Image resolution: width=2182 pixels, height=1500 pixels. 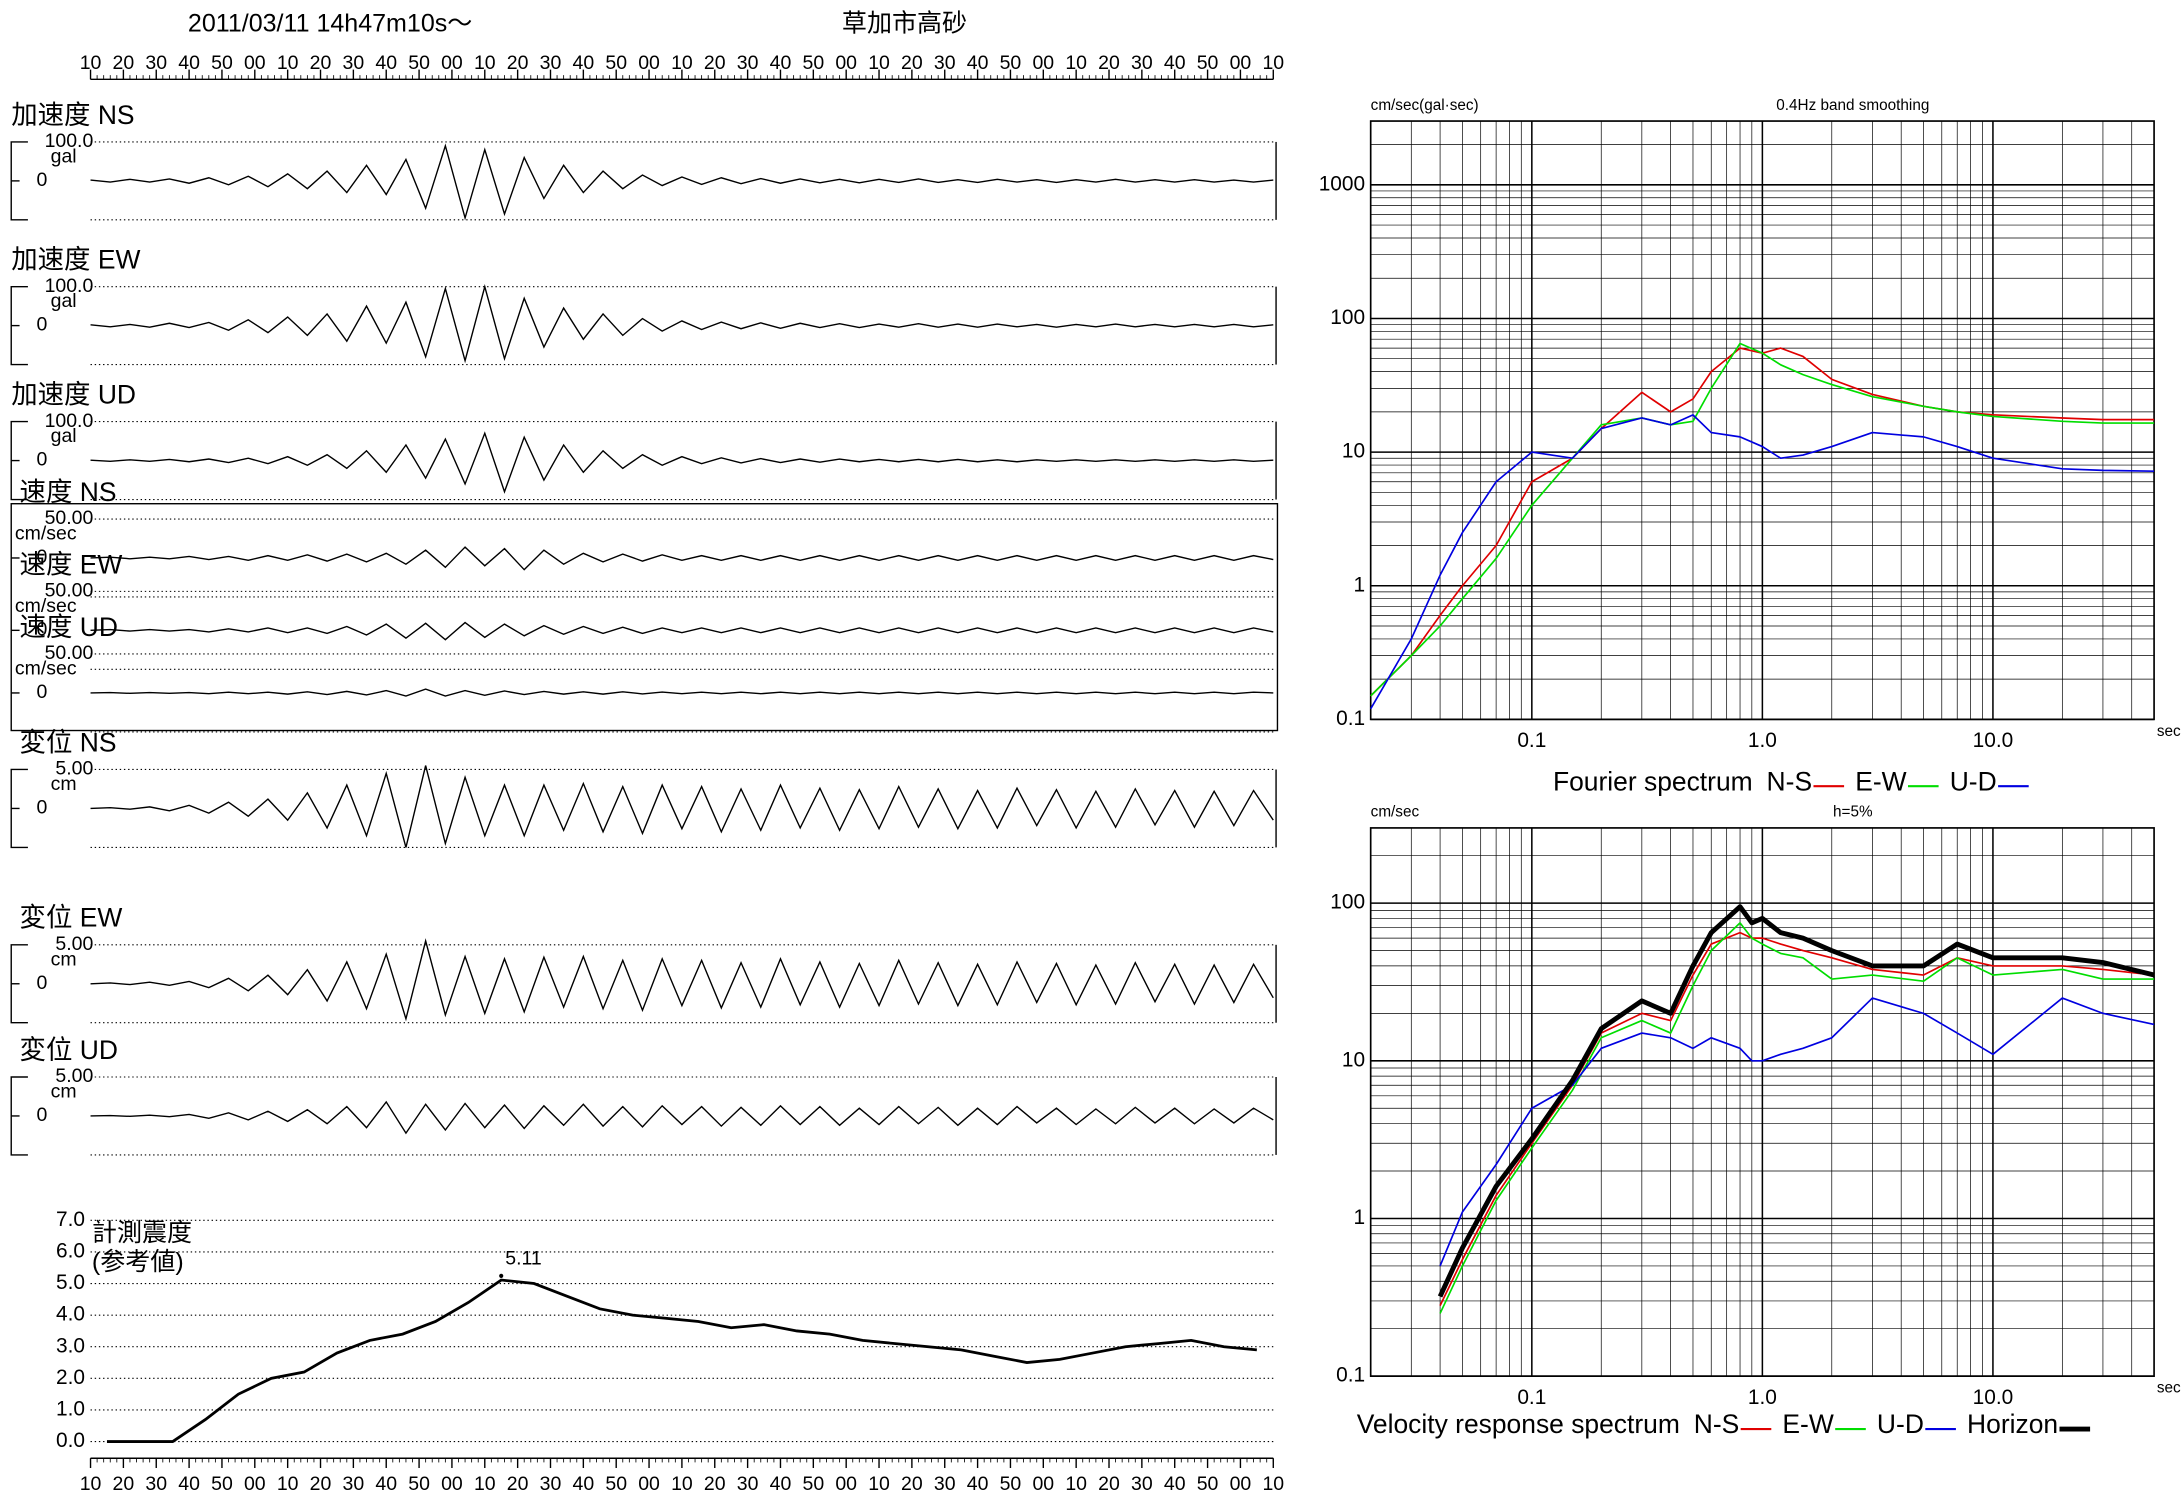 What do you see at coordinates (1853, 812) in the screenshot?
I see `chart-title: h=5%` at bounding box center [1853, 812].